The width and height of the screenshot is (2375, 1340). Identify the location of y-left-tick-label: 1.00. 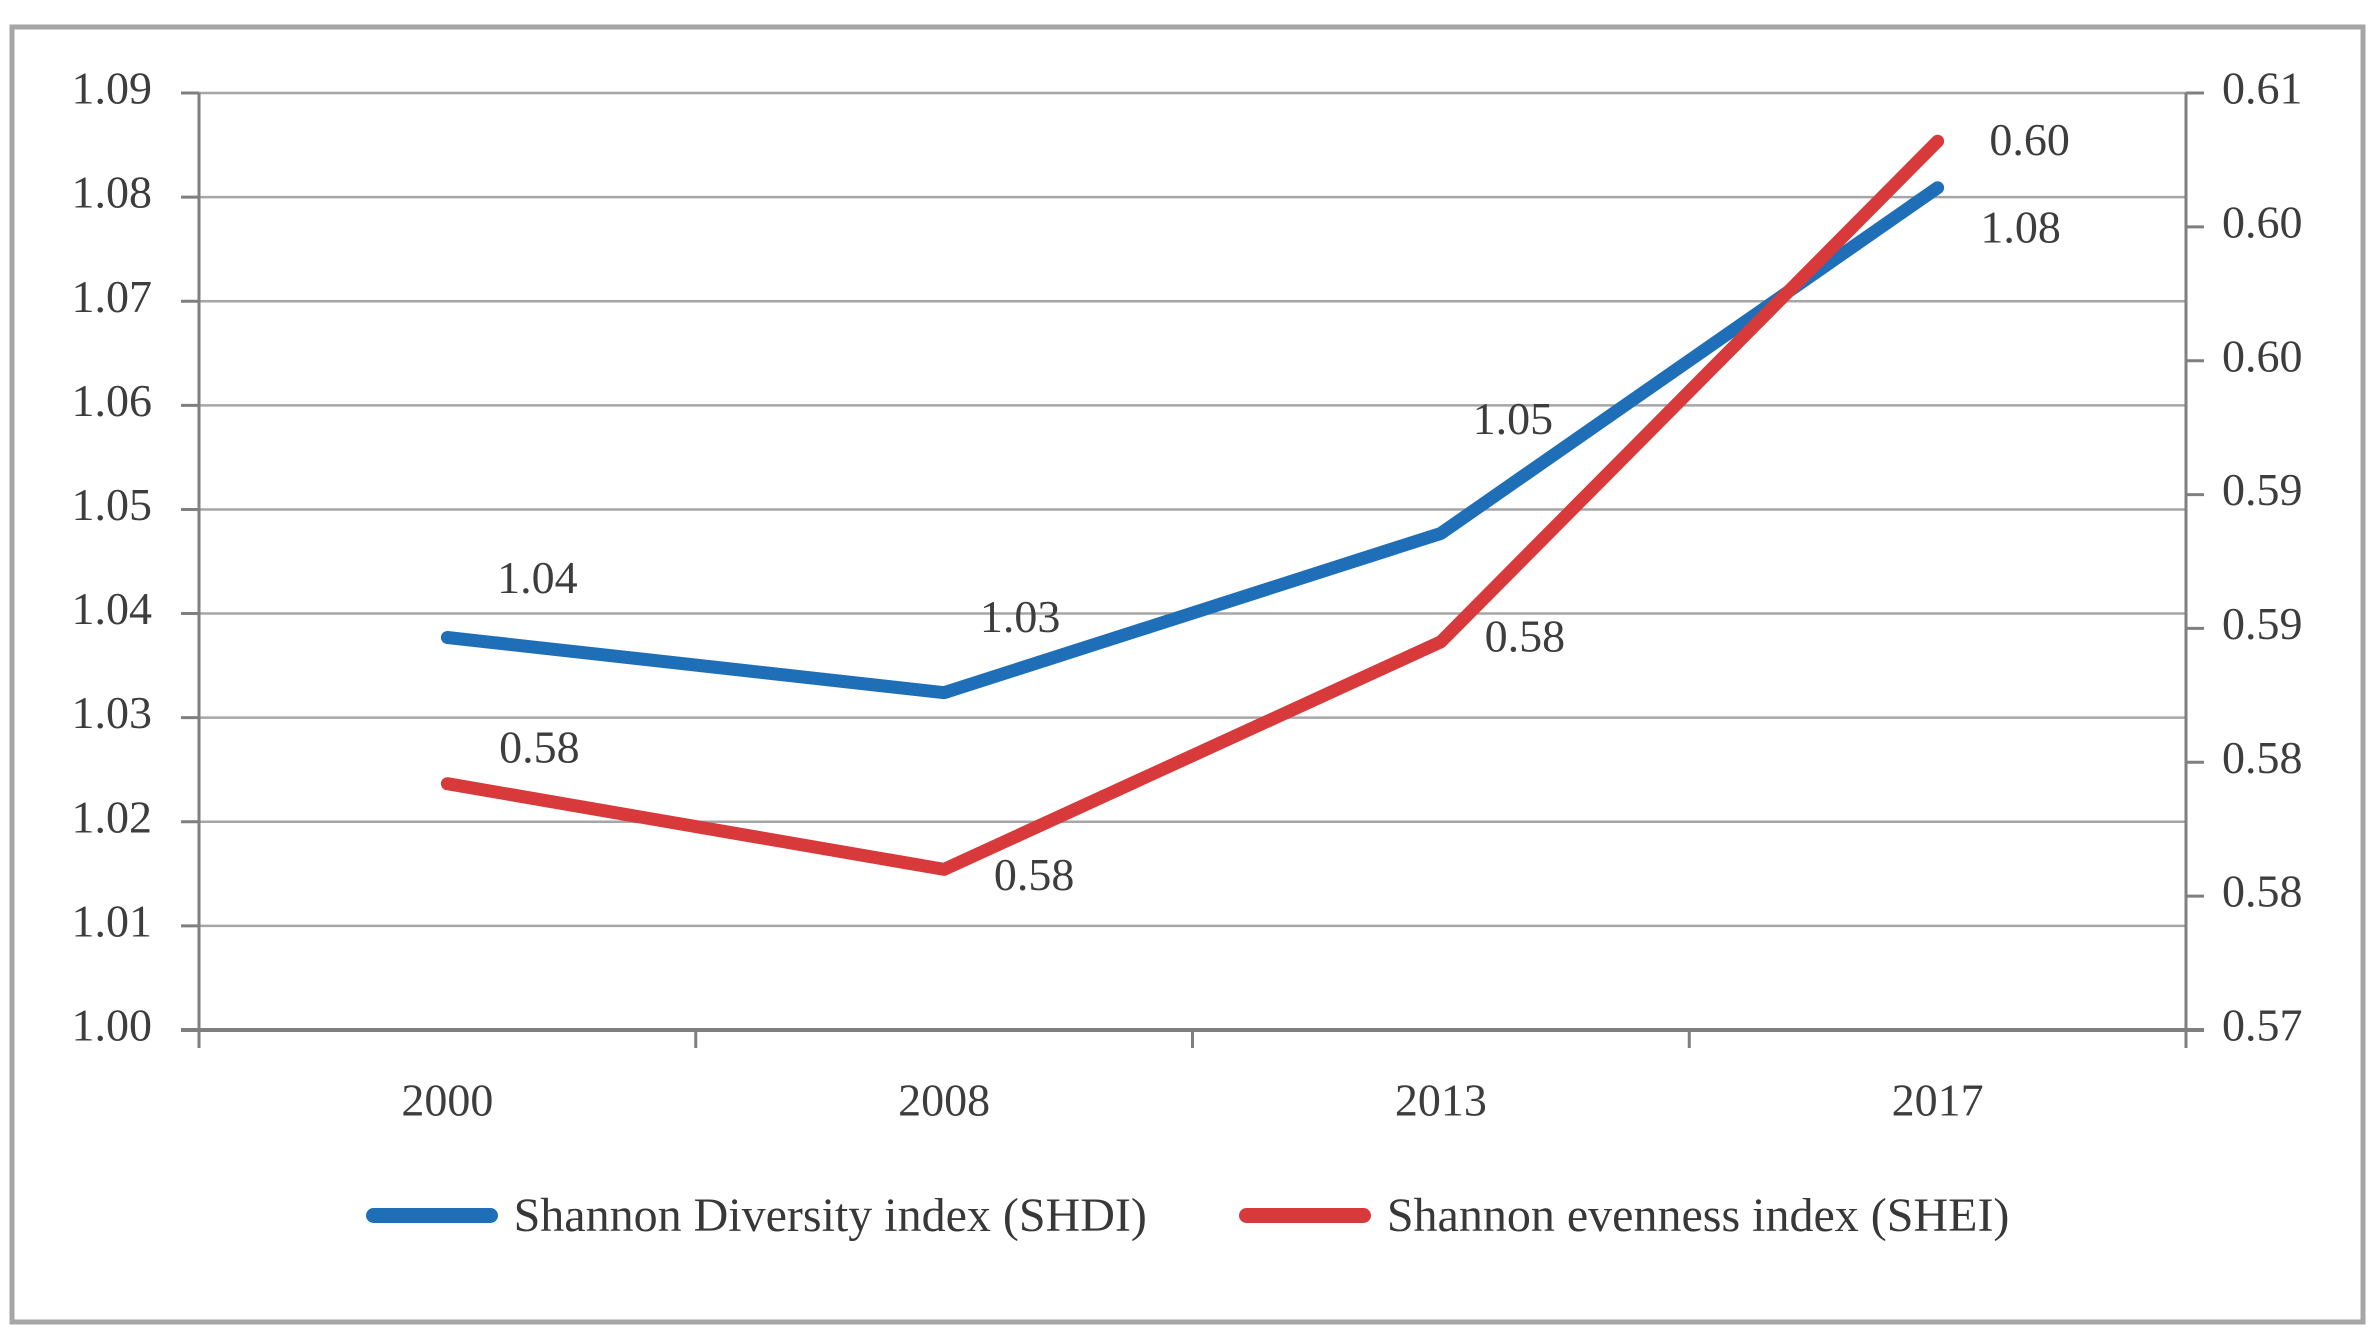
(112, 1025).